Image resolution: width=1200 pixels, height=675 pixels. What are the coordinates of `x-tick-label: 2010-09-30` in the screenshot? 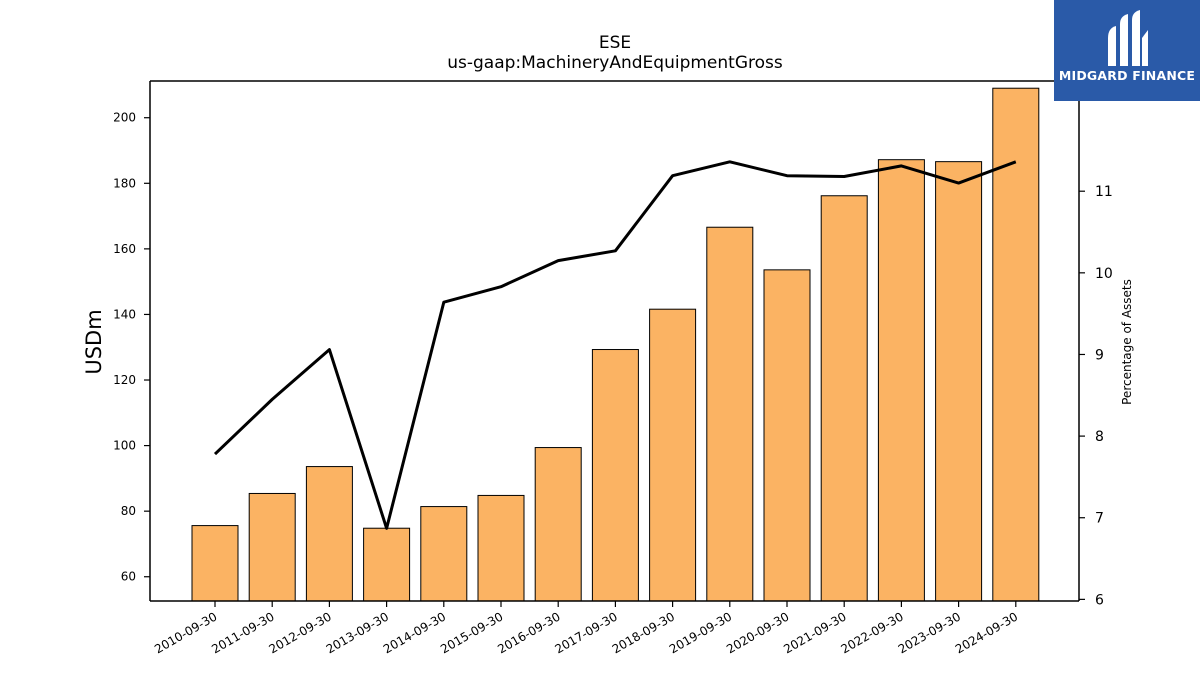 It's located at (185, 632).